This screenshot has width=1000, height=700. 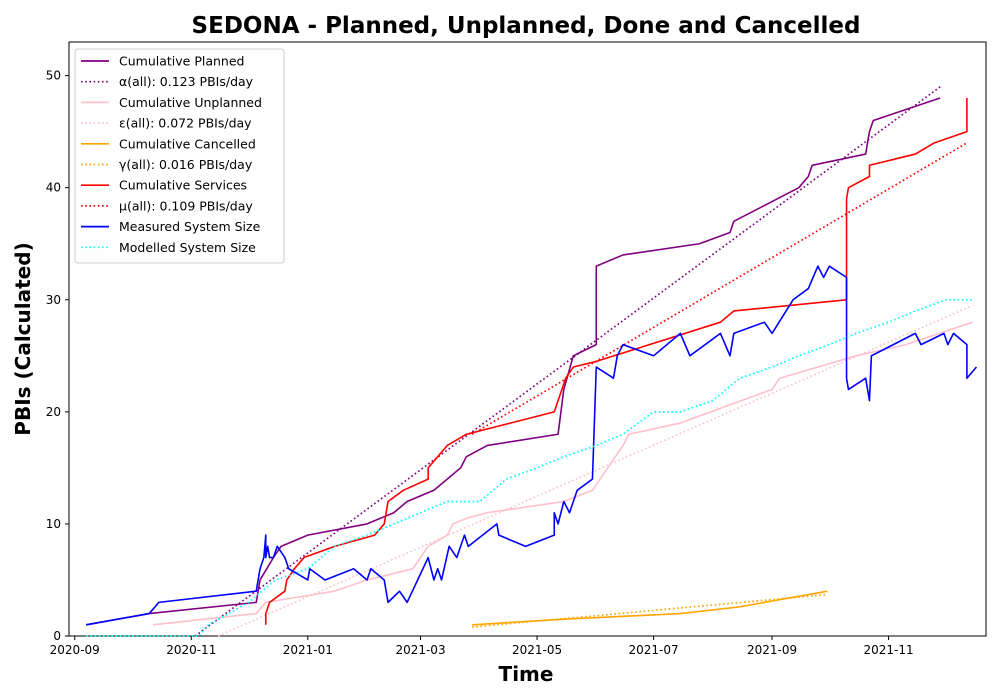 What do you see at coordinates (654, 650) in the screenshot?
I see `x-tick-label: 2021-07` at bounding box center [654, 650].